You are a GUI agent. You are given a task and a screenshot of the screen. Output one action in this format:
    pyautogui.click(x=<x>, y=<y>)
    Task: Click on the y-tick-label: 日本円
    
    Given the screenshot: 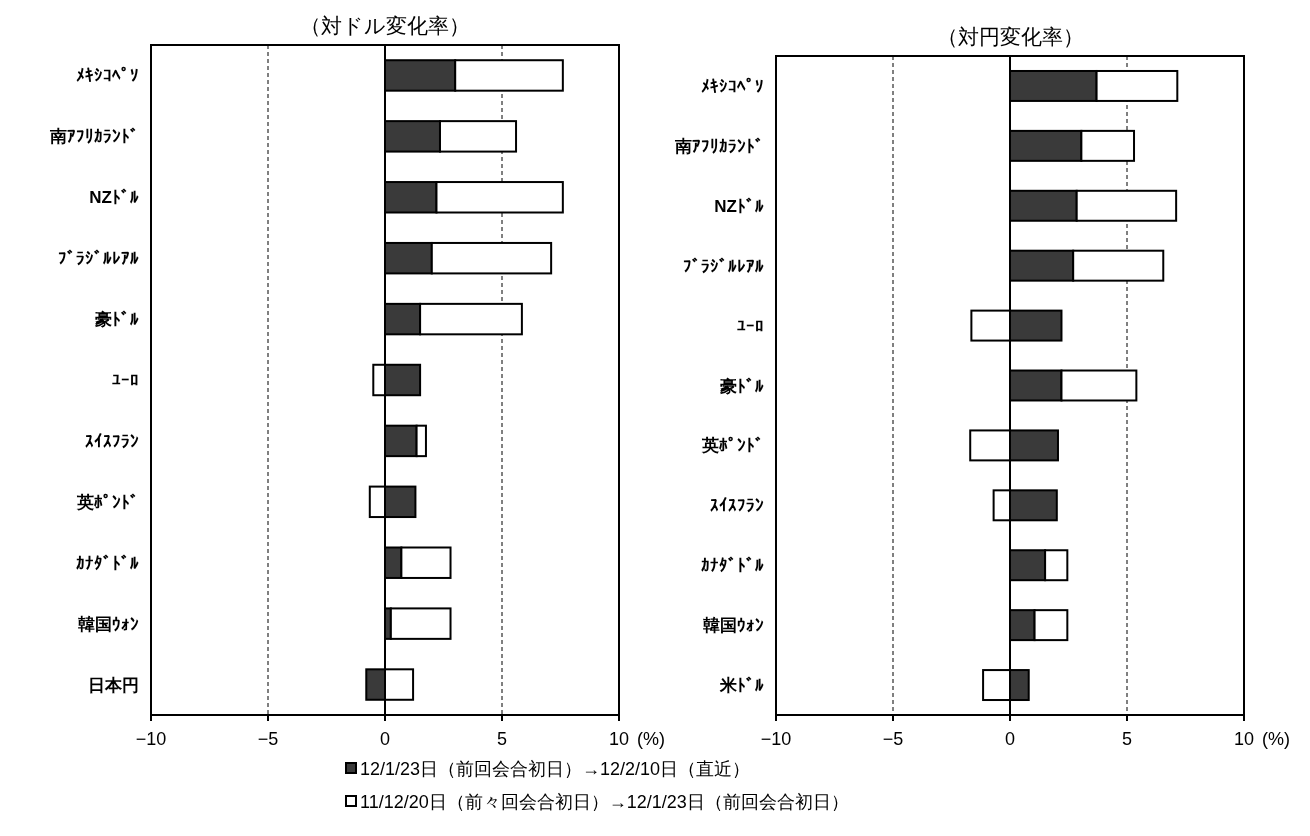 What is the action you would take?
    pyautogui.click(x=113, y=685)
    